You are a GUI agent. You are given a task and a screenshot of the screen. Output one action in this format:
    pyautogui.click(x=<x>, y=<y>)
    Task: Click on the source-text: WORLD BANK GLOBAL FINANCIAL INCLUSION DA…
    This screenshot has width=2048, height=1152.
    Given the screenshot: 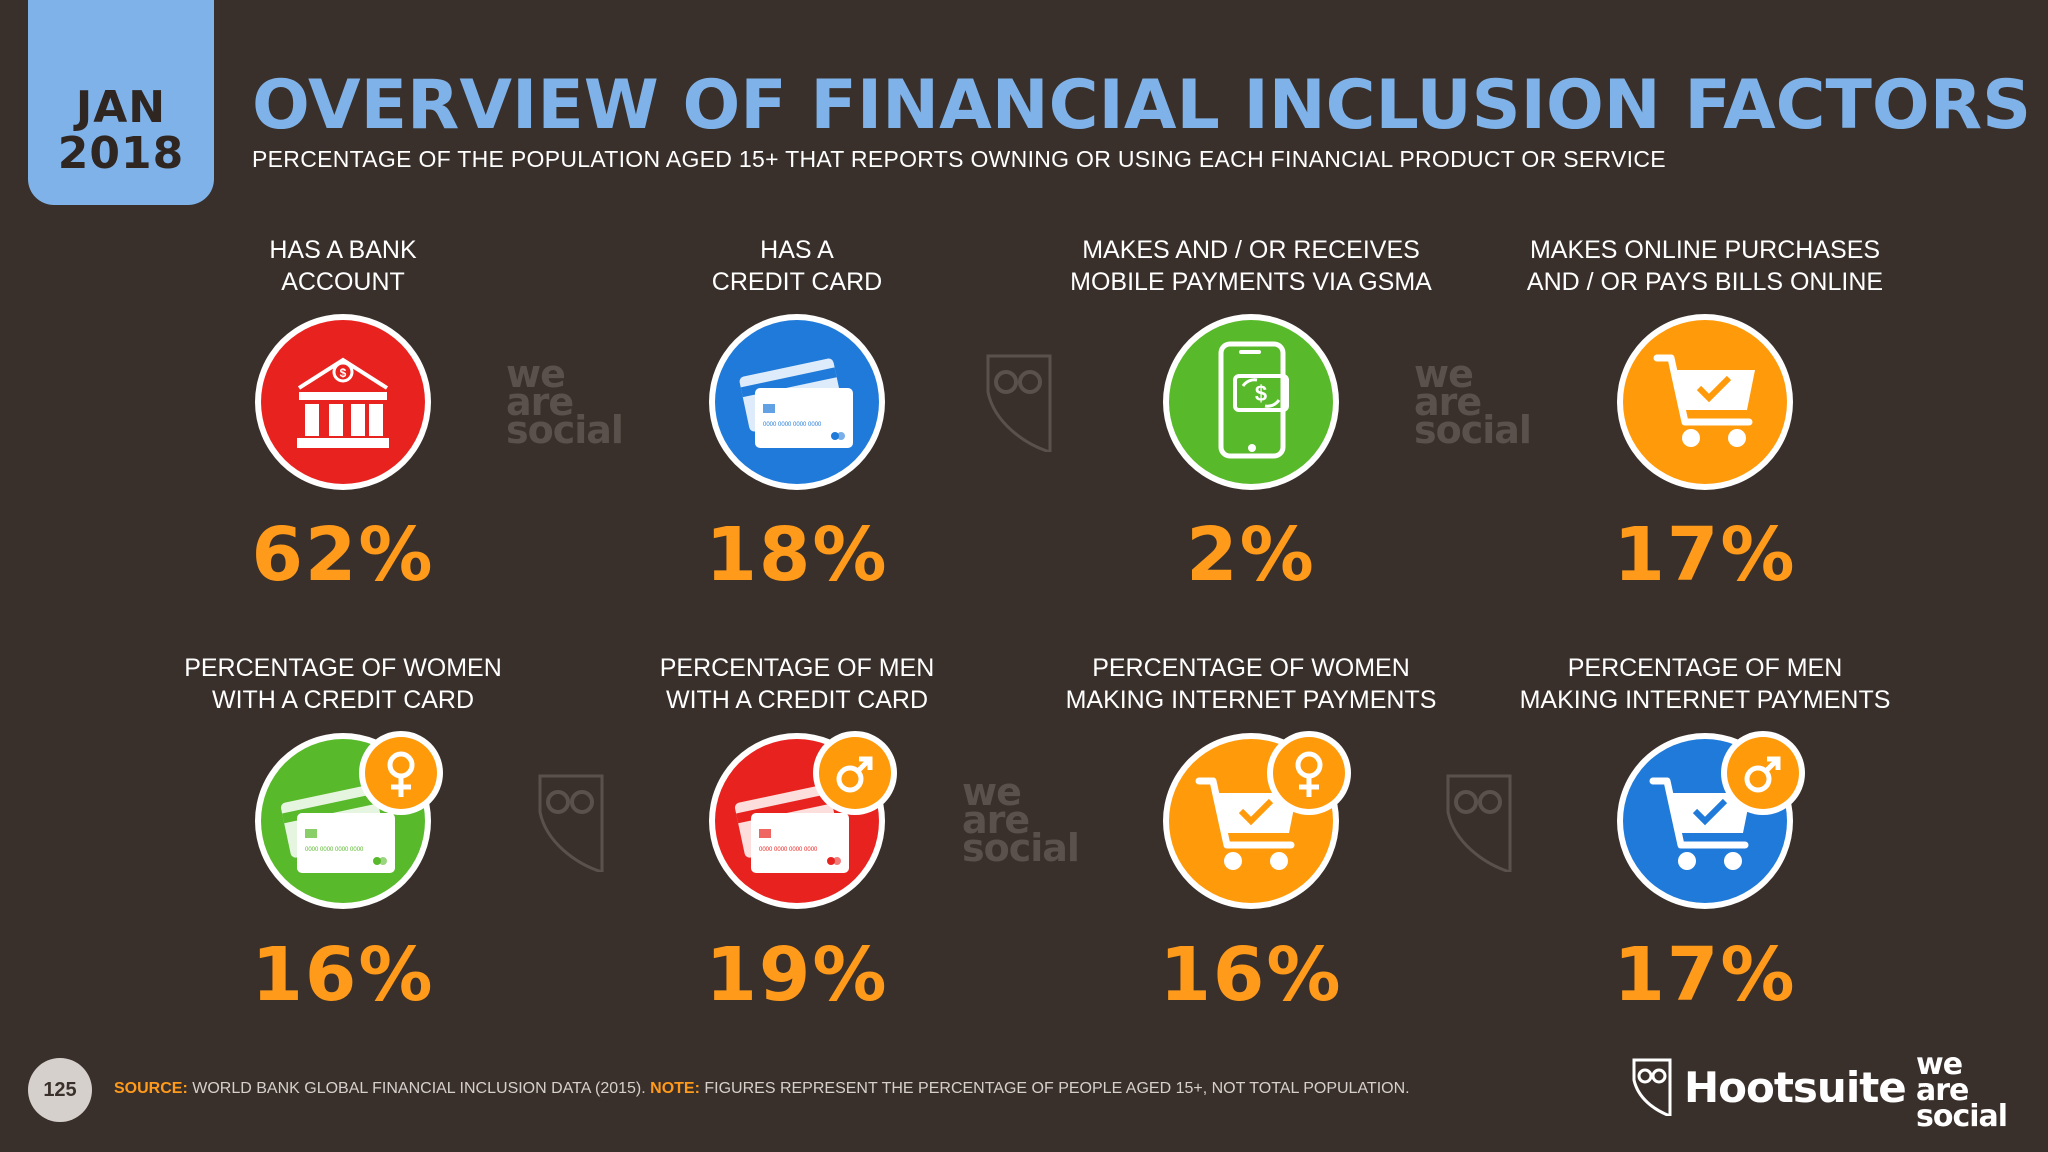 What is the action you would take?
    pyautogui.click(x=419, y=1088)
    